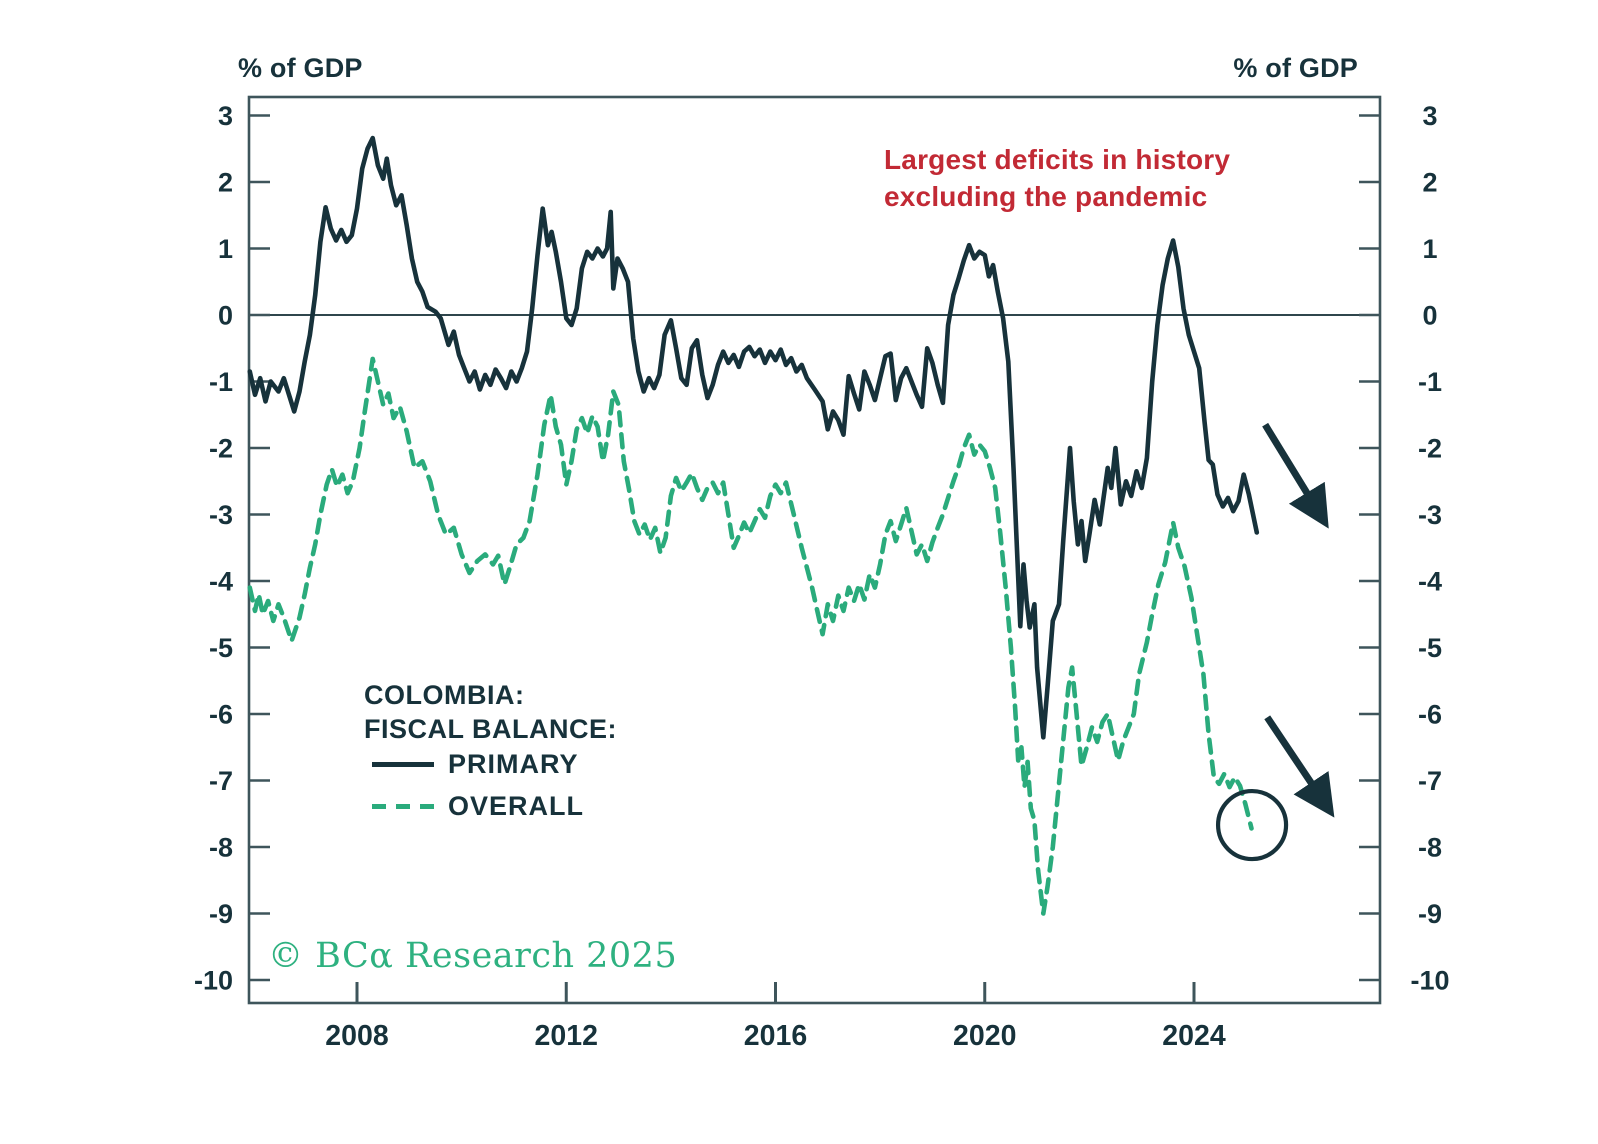 Image resolution: width=1598 pixels, height=1144 pixels. What do you see at coordinates (225, 316) in the screenshot?
I see `y-tick-label-left-0: 0` at bounding box center [225, 316].